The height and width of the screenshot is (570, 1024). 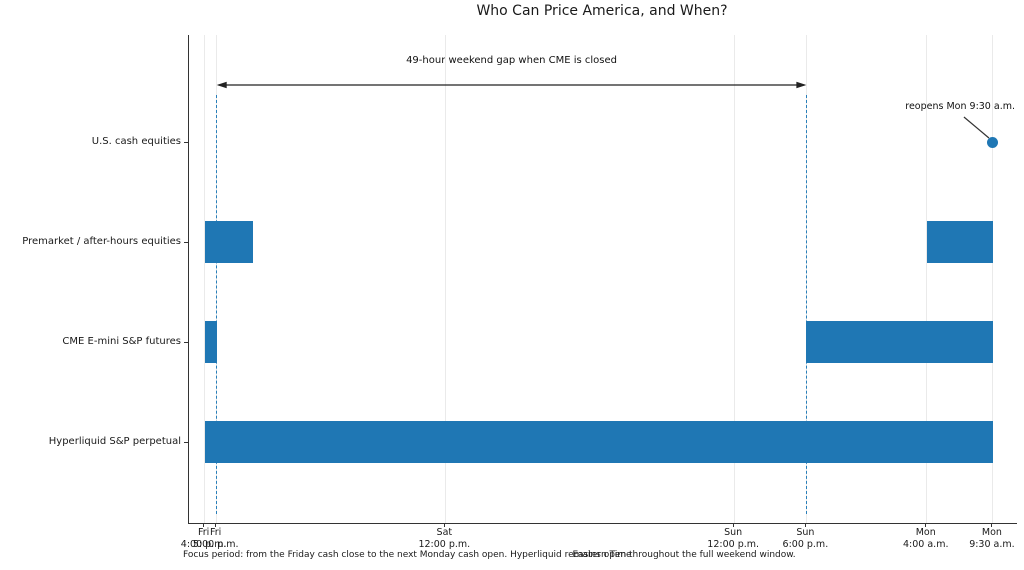 I want to click on x-tick-label: Sun 6:00 p.m., so click(x=806, y=538).